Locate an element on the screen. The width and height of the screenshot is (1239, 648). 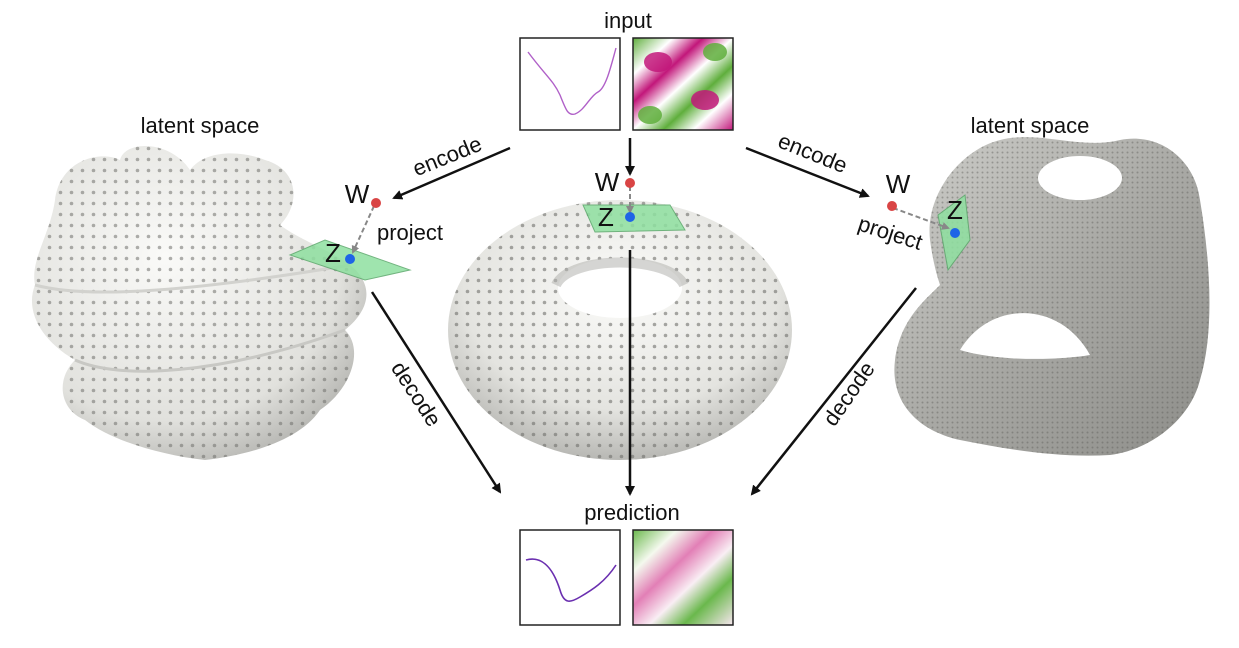
decode-left-arrow is located at coordinates (436, 392).